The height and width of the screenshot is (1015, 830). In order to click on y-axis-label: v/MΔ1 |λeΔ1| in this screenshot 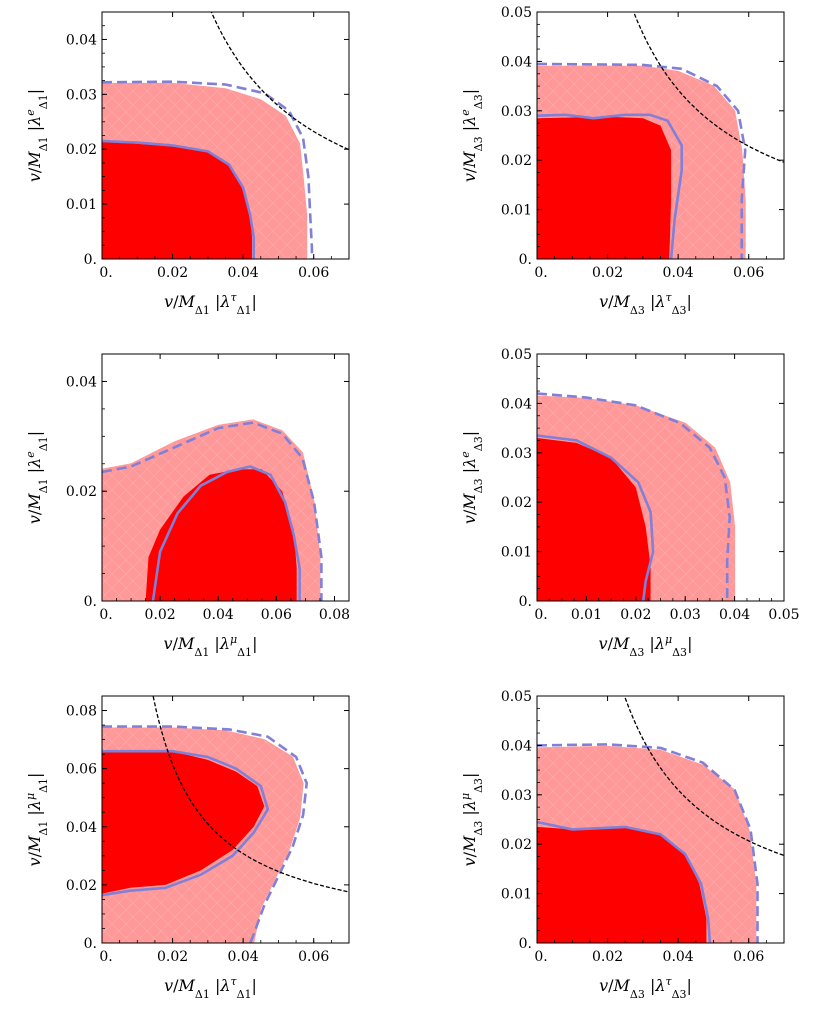, I will do `click(37, 477)`.